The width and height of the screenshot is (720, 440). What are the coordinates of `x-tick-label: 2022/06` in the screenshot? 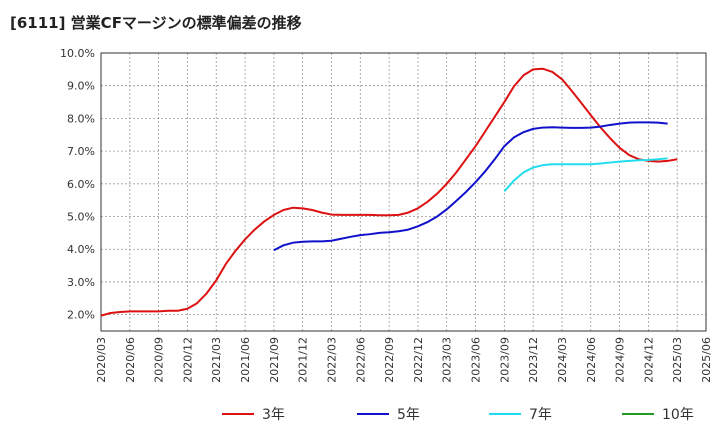 It's located at (360, 360).